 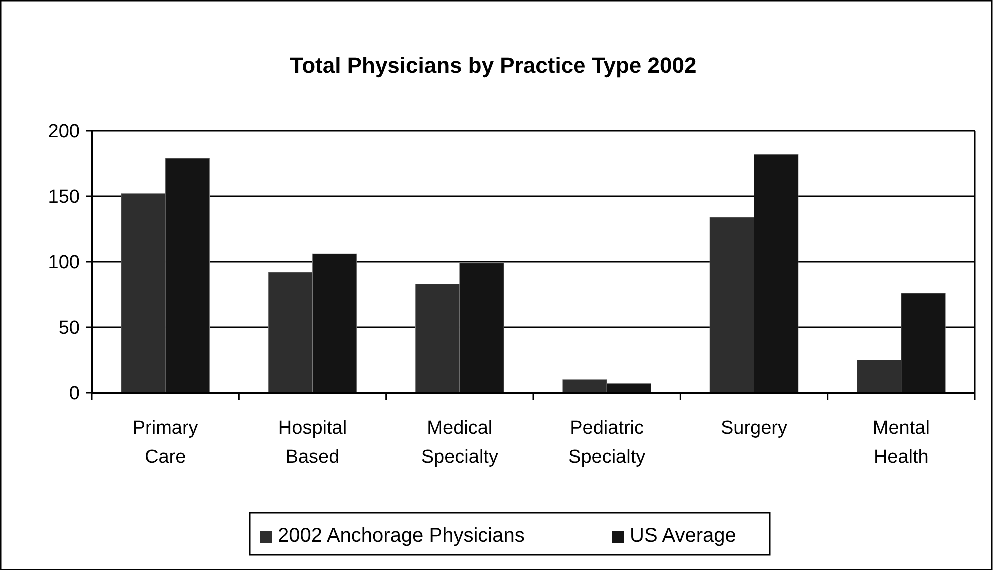 What do you see at coordinates (683, 536) in the screenshot?
I see `legend-label: US Average` at bounding box center [683, 536].